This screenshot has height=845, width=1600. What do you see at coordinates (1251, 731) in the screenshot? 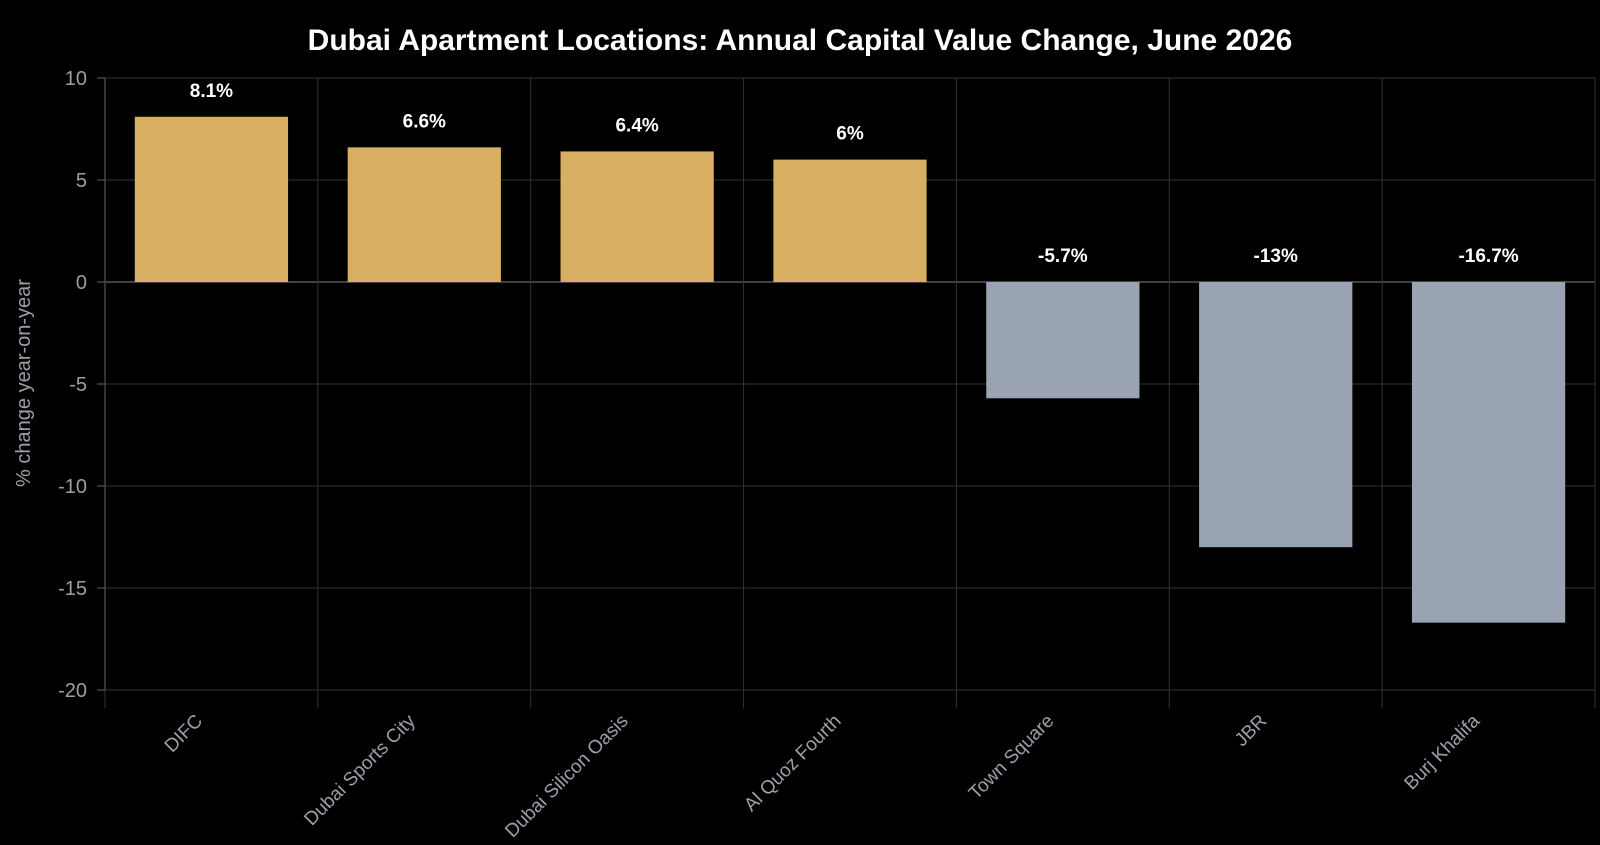
I see `x-tick-label: JBR` at bounding box center [1251, 731].